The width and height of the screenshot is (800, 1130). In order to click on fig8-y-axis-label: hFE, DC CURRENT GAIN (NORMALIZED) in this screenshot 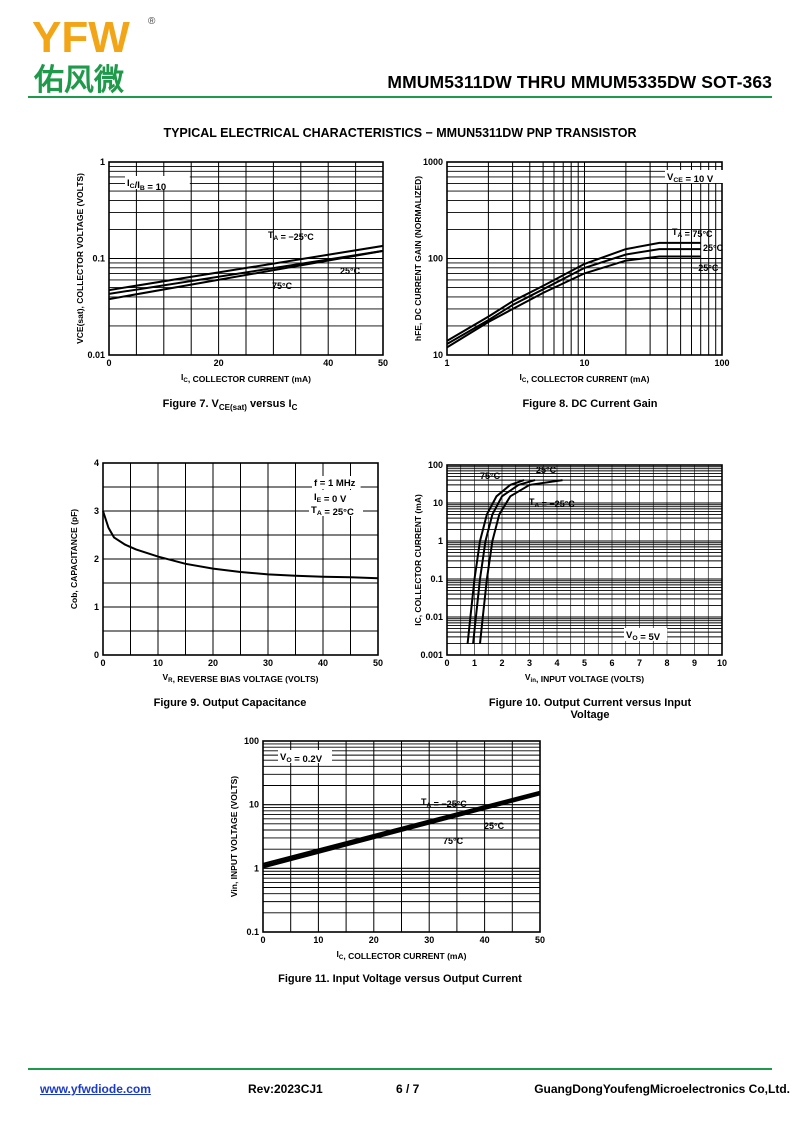, I will do `click(418, 258)`.